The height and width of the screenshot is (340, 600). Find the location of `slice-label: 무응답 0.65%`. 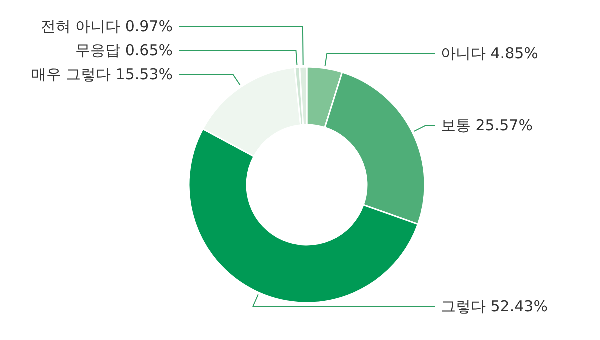

slice-label: 무응답 0.65% is located at coordinates (124, 50).